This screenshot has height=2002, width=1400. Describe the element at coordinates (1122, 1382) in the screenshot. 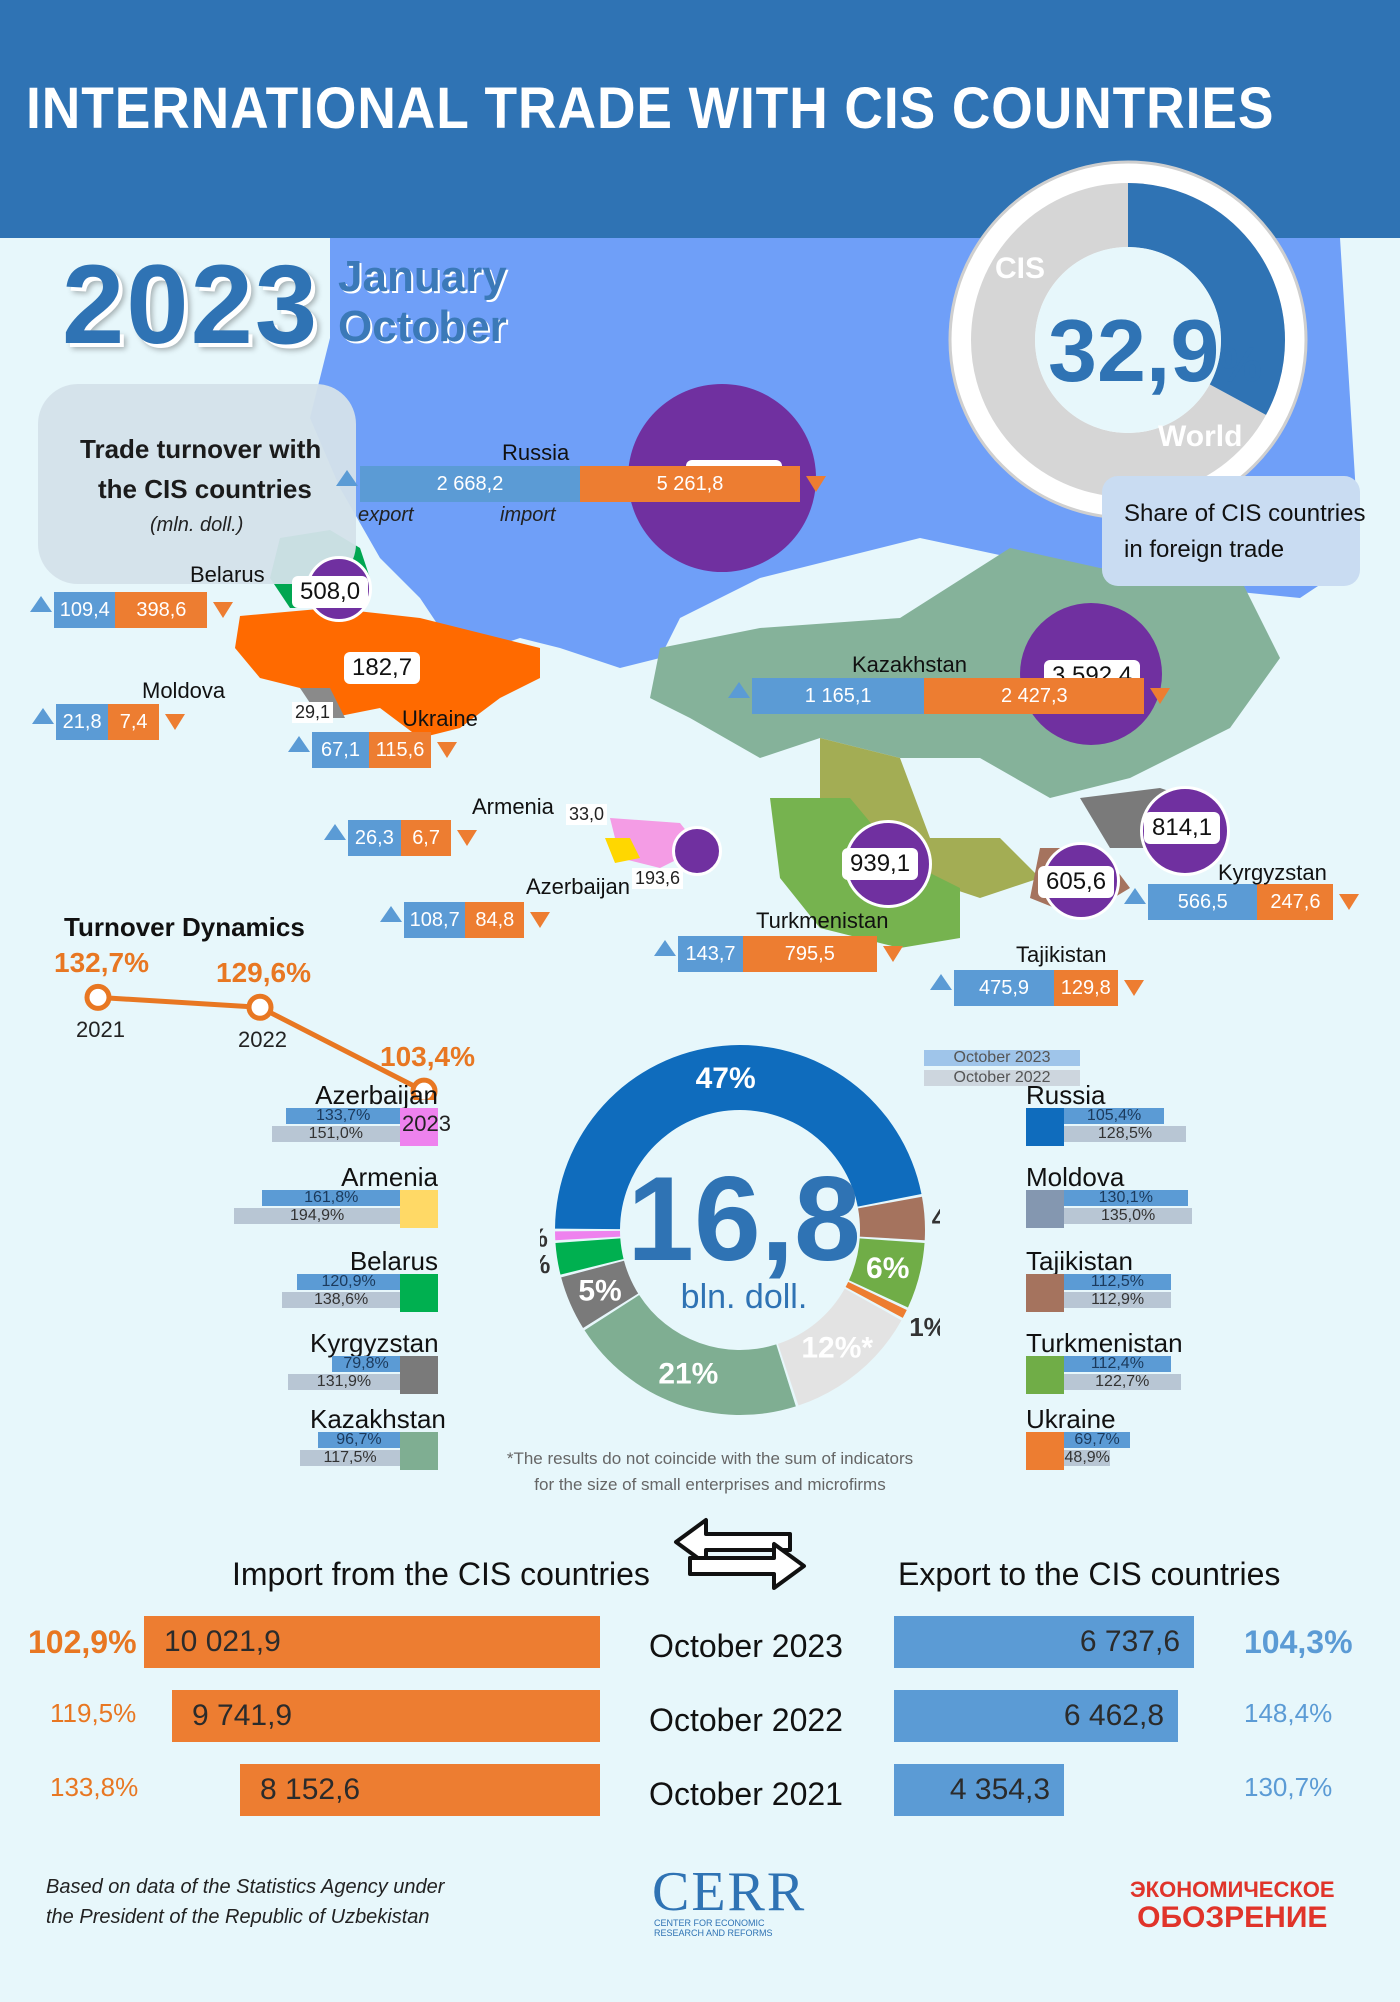

I see `right-prev-bar-turkmenistan: 122,7%` at that location.